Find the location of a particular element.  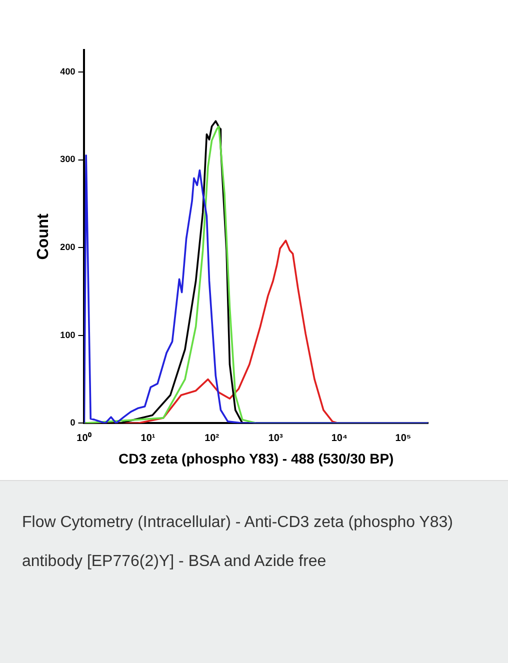

y-tick-label: 100 is located at coordinates (68, 335).